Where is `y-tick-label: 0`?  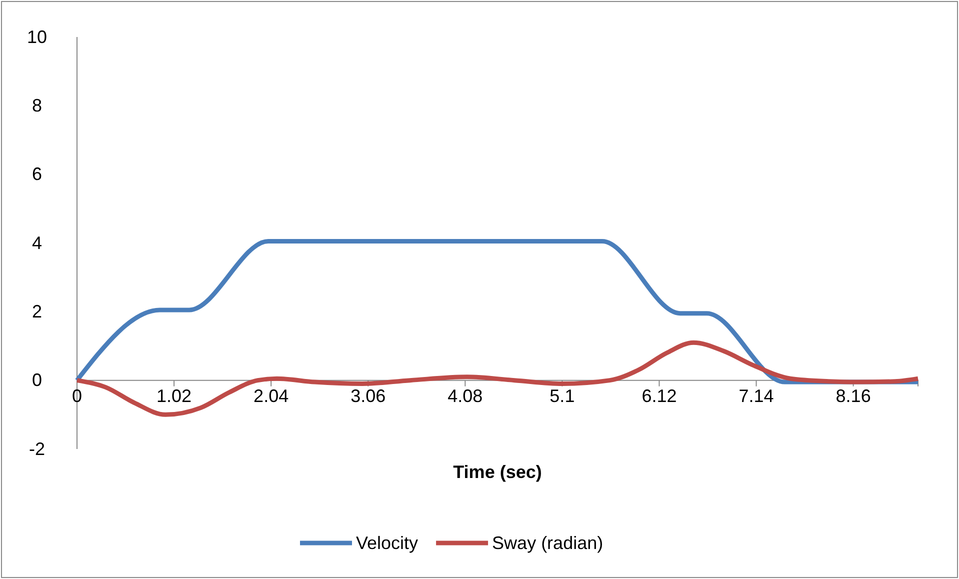 y-tick-label: 0 is located at coordinates (37, 380).